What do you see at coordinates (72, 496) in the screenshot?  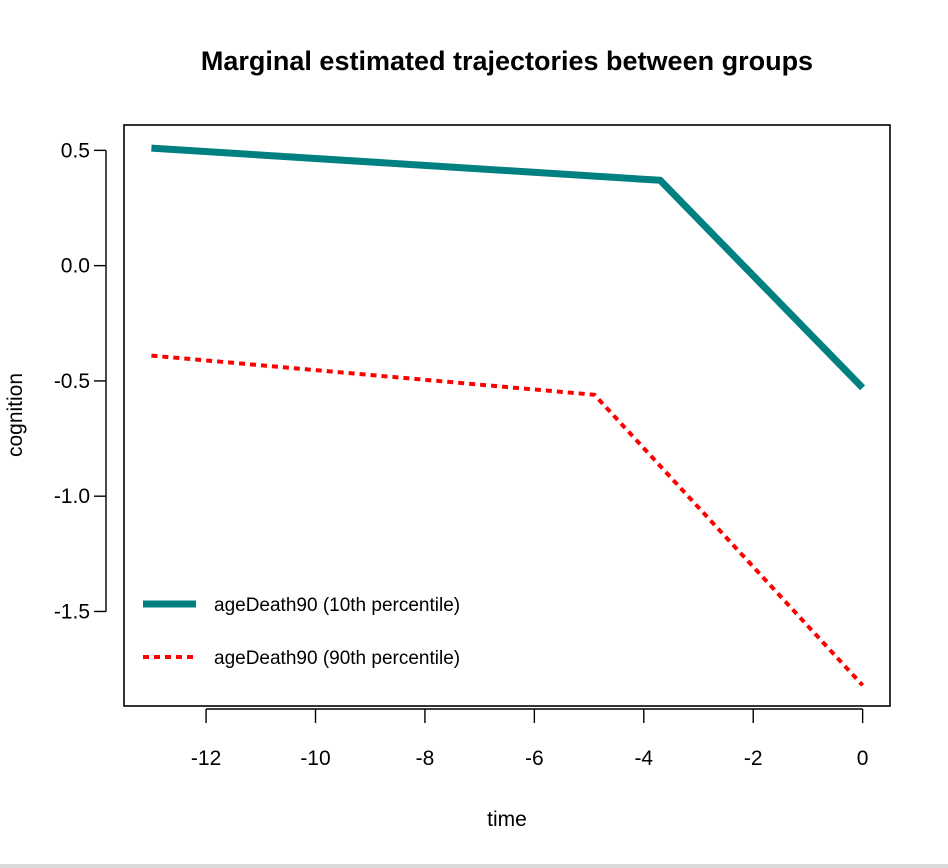 I see `y-tick-label: -1.0` at bounding box center [72, 496].